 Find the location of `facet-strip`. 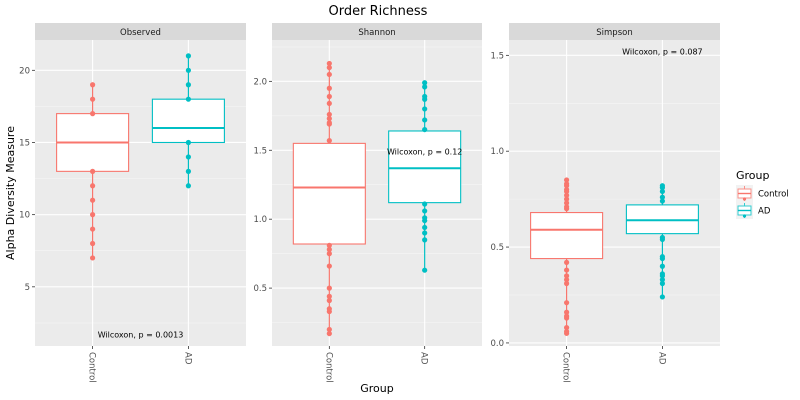

facet-strip is located at coordinates (140, 31).